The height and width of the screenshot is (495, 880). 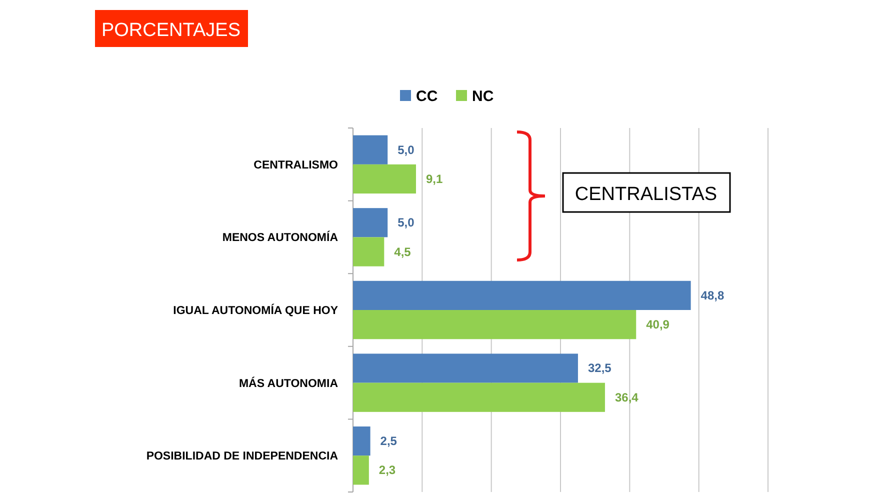 I want to click on annotation: CENTRALISTAS, so click(x=646, y=194).